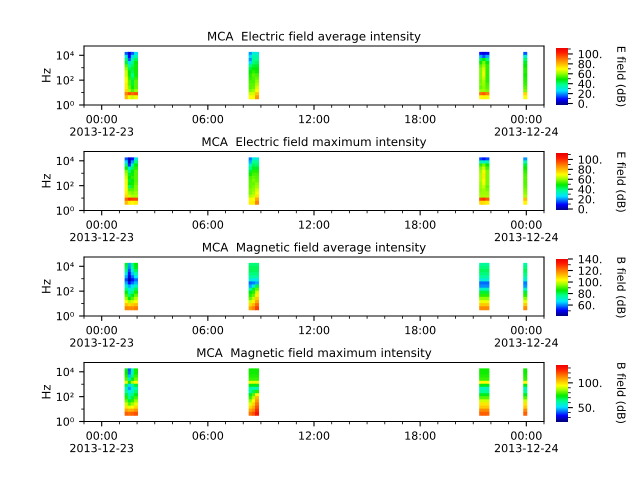 The width and height of the screenshot is (640, 480). I want to click on color-bar-label: 50., so click(586, 408).